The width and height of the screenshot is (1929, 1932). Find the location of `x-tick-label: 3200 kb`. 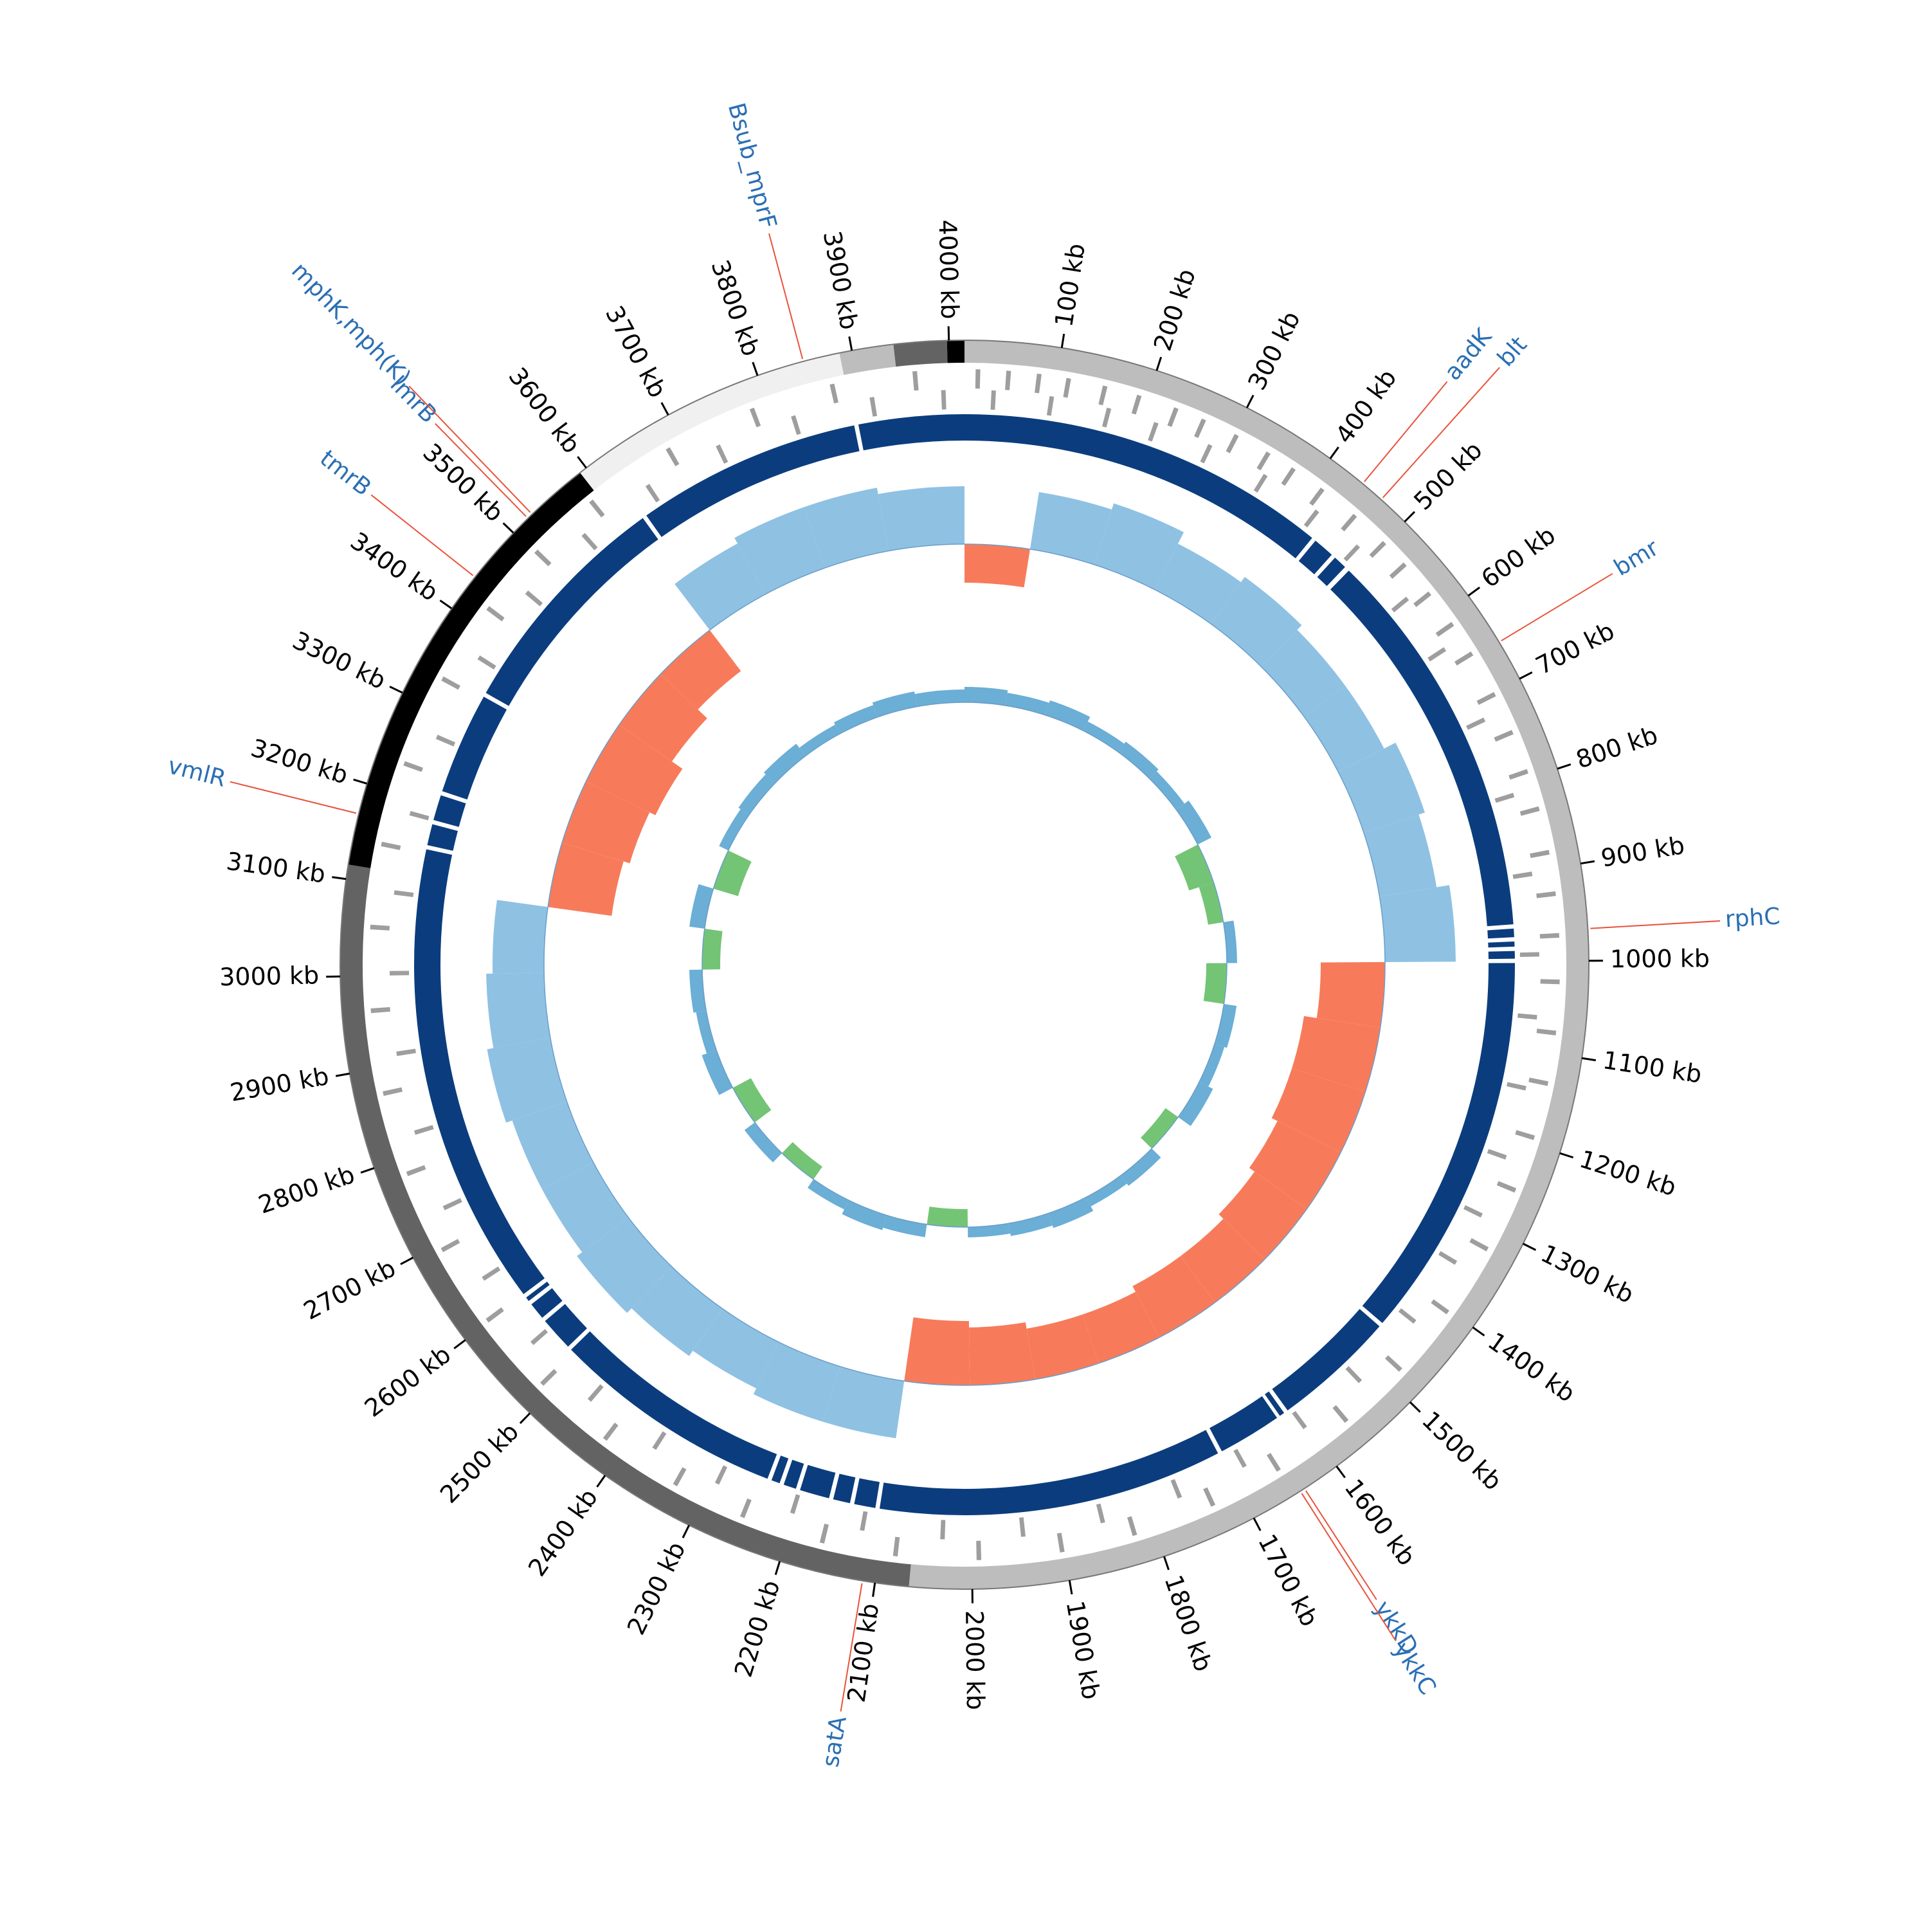

x-tick-label: 3200 kb is located at coordinates (299, 762).